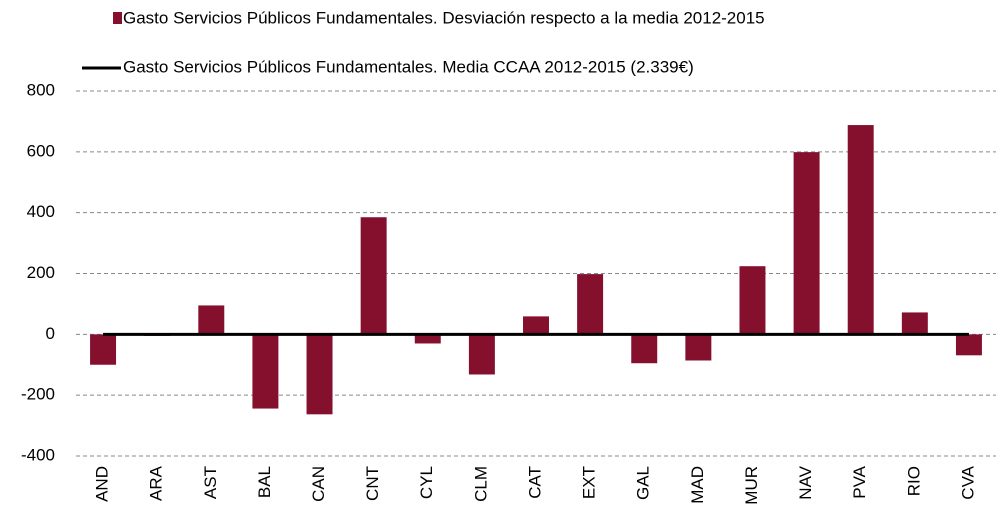 The height and width of the screenshot is (518, 998). Describe the element at coordinates (156, 483) in the screenshot. I see `x-tick-label: ARA` at that location.